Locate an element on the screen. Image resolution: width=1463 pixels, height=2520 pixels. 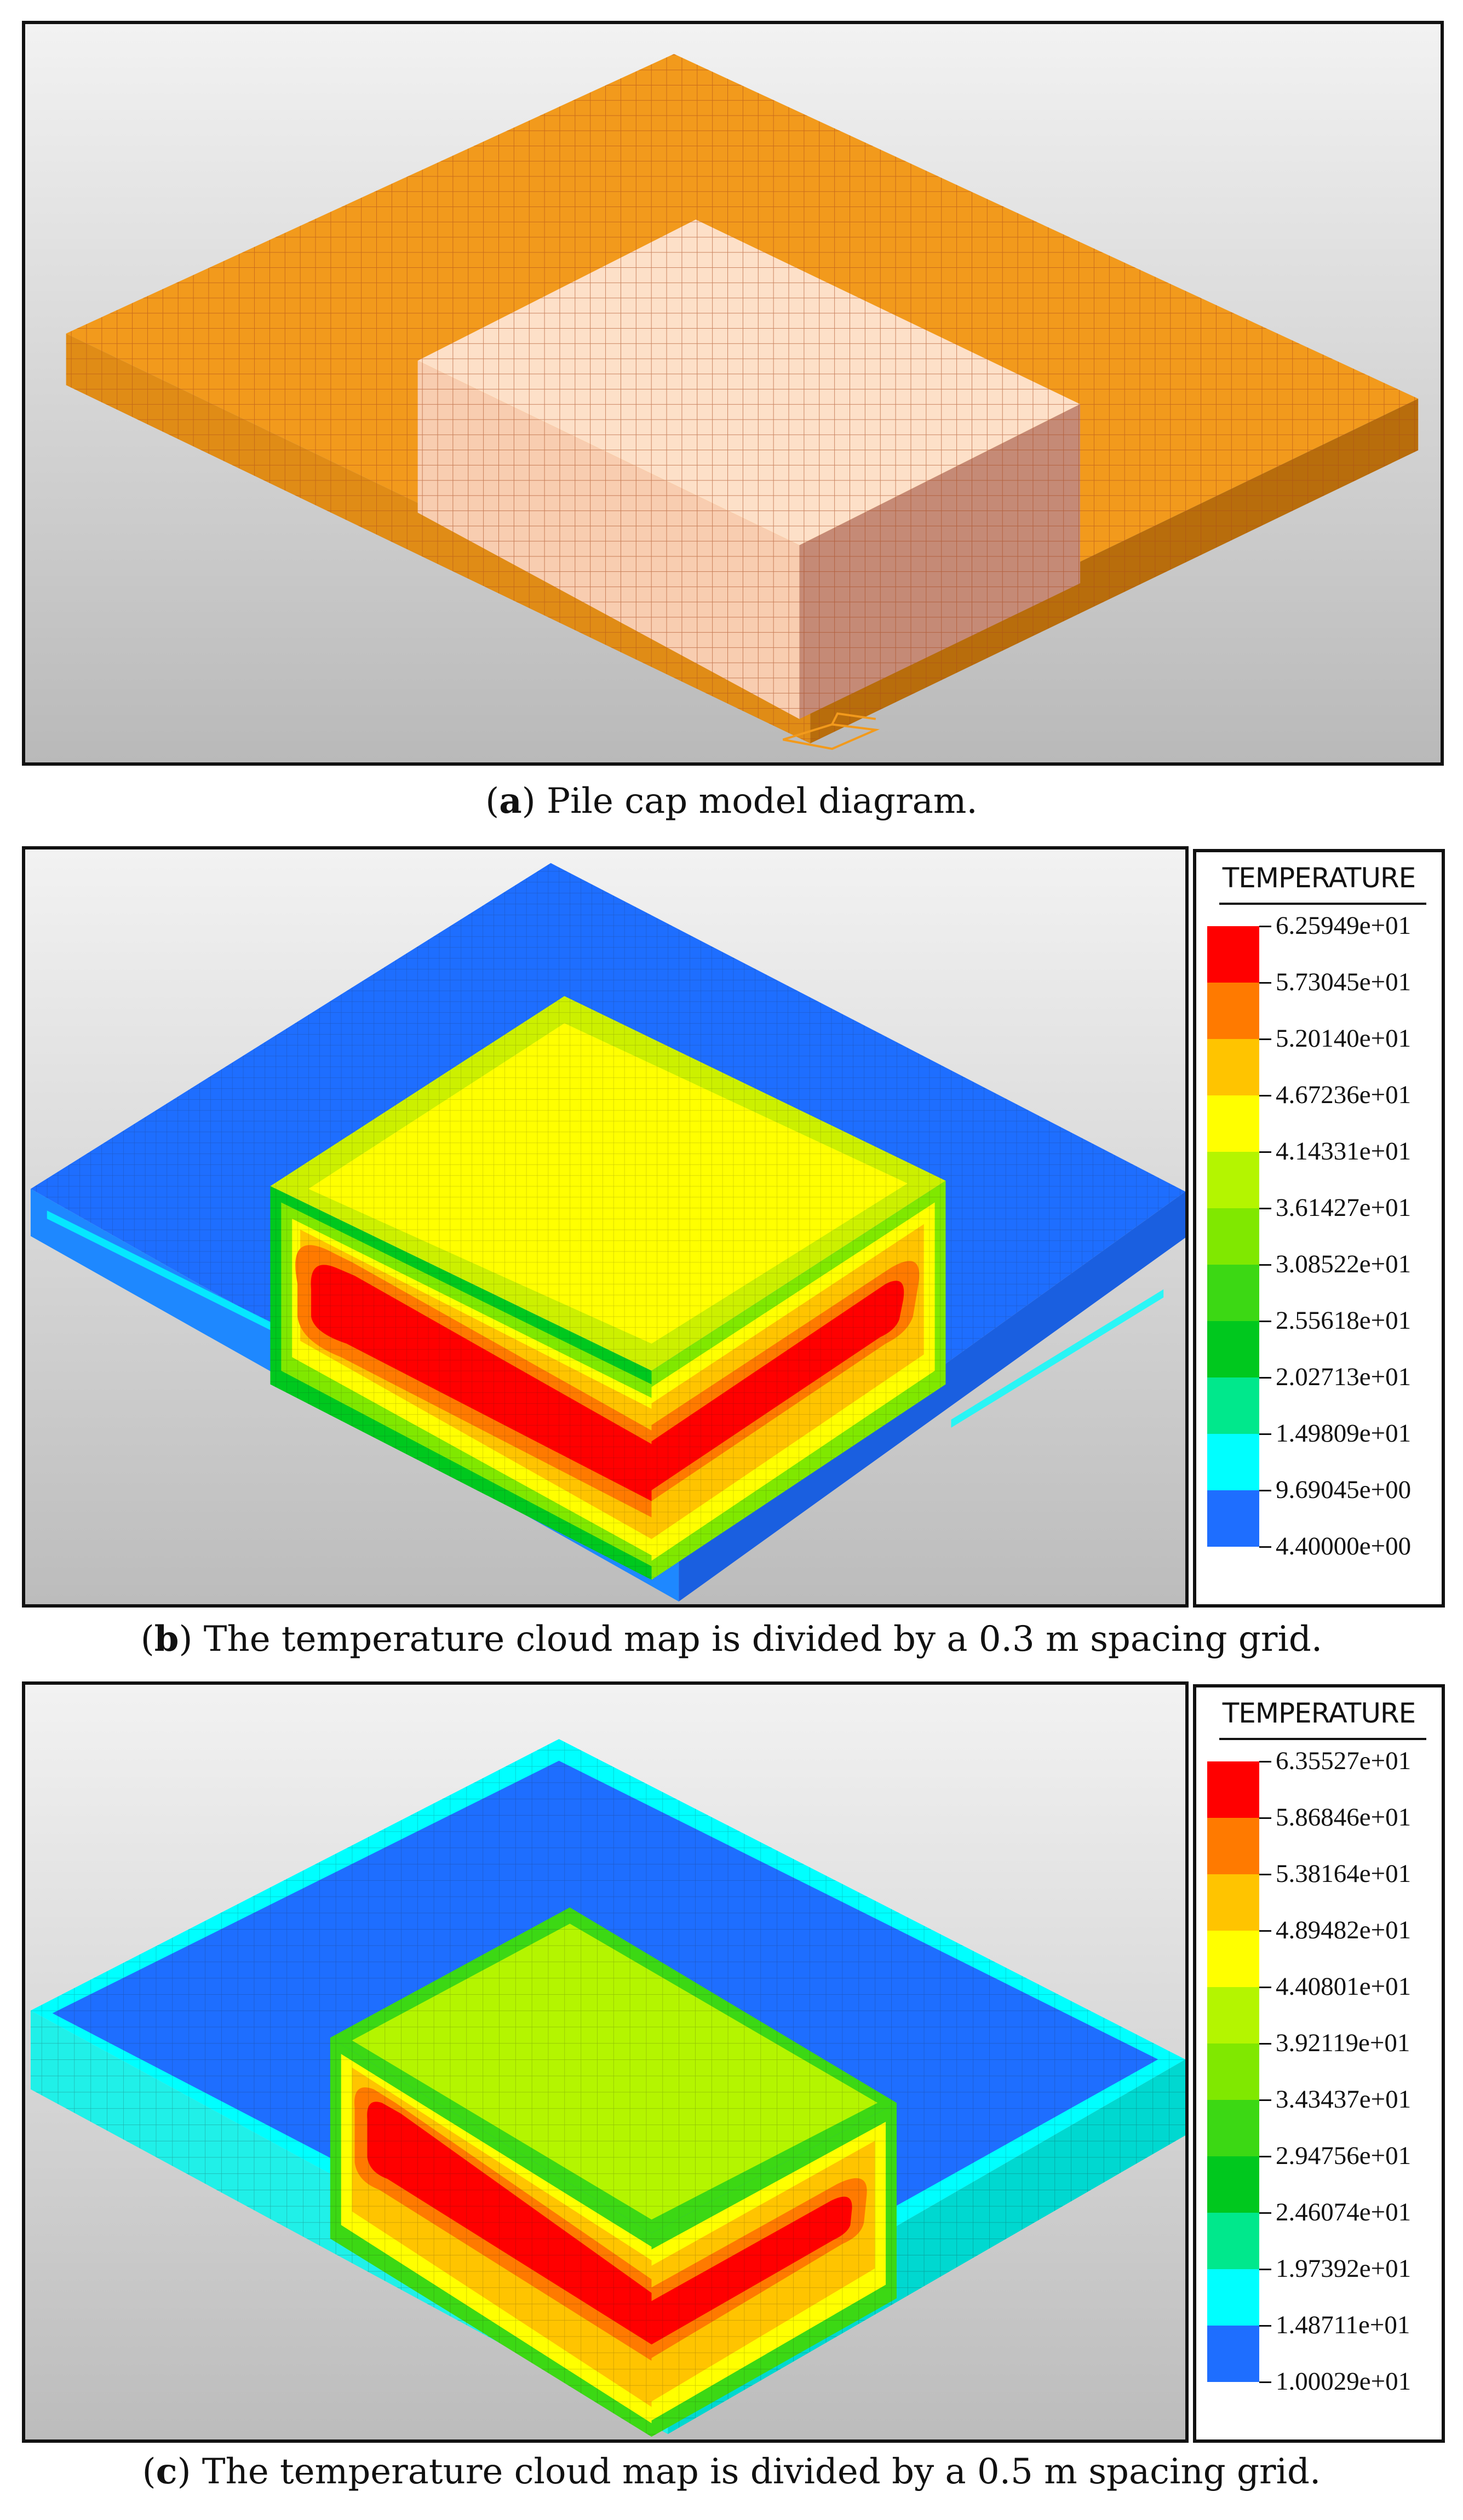
legend-value-label: 6.35527e+01 is located at coordinates (1344, 1761).